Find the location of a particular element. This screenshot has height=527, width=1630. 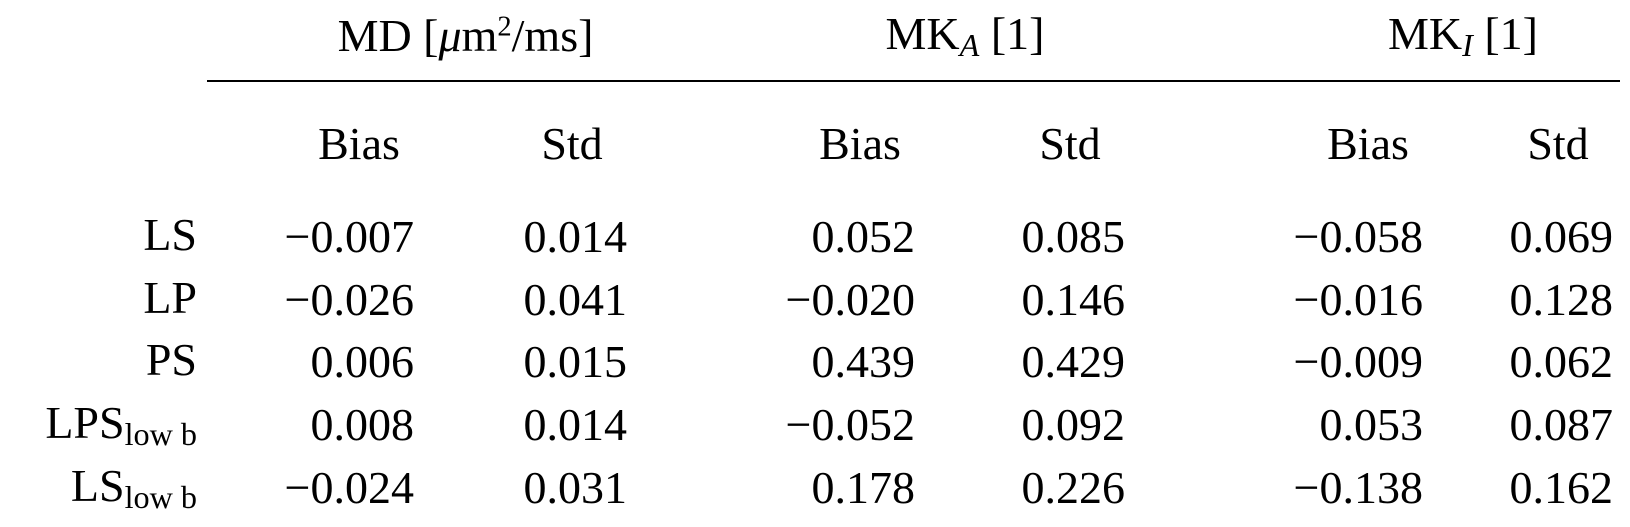

group-header-md: MD [μm2/ms] is located at coordinates (417, 36).